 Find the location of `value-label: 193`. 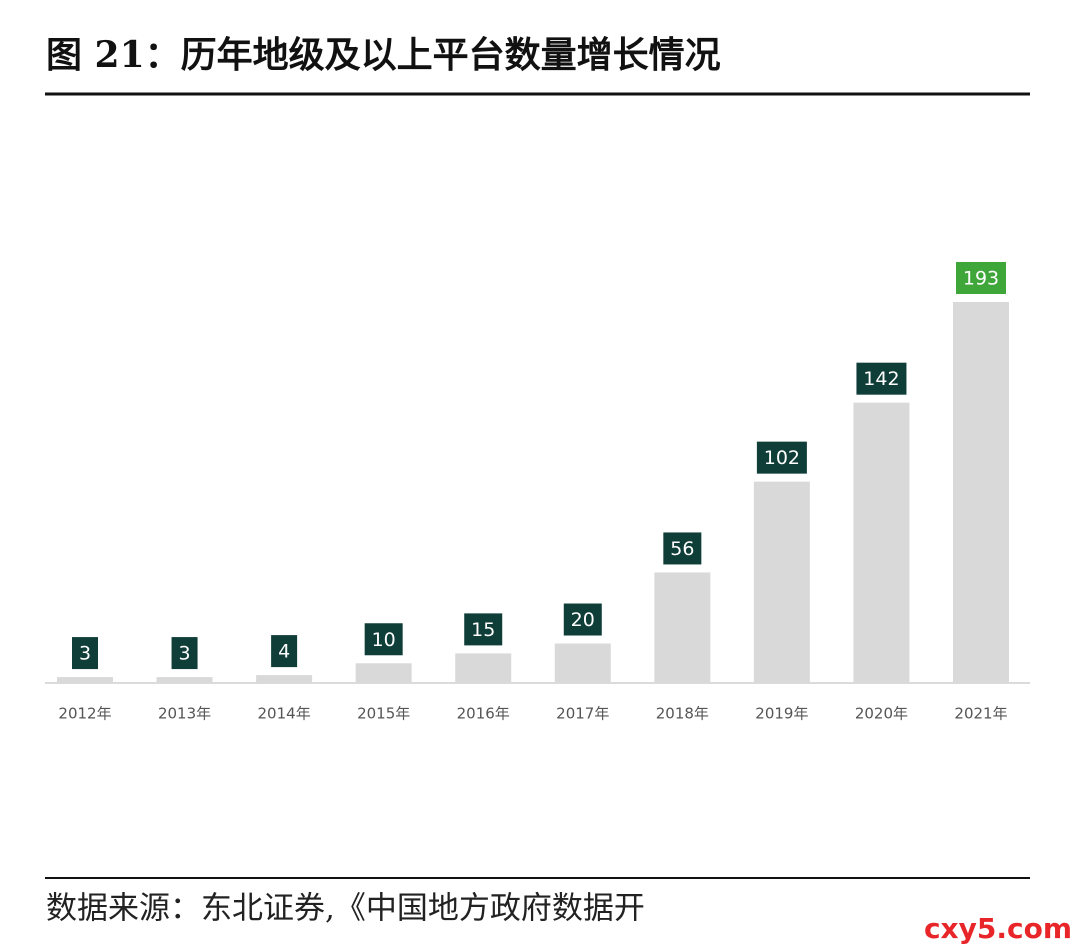

value-label: 193 is located at coordinates (981, 279).